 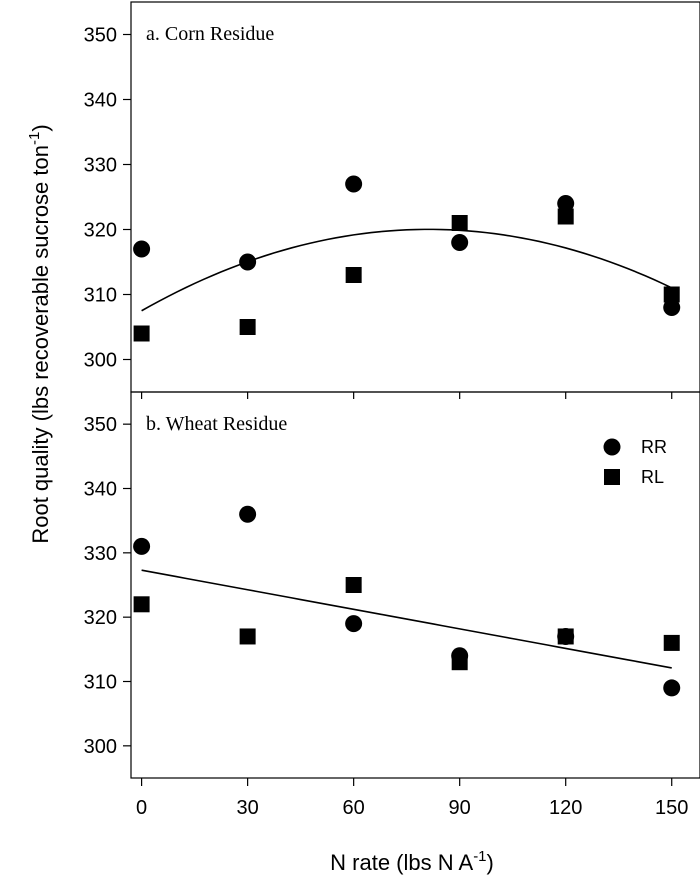 I want to click on panel-title: b. Wheat Residue, so click(x=216, y=424).